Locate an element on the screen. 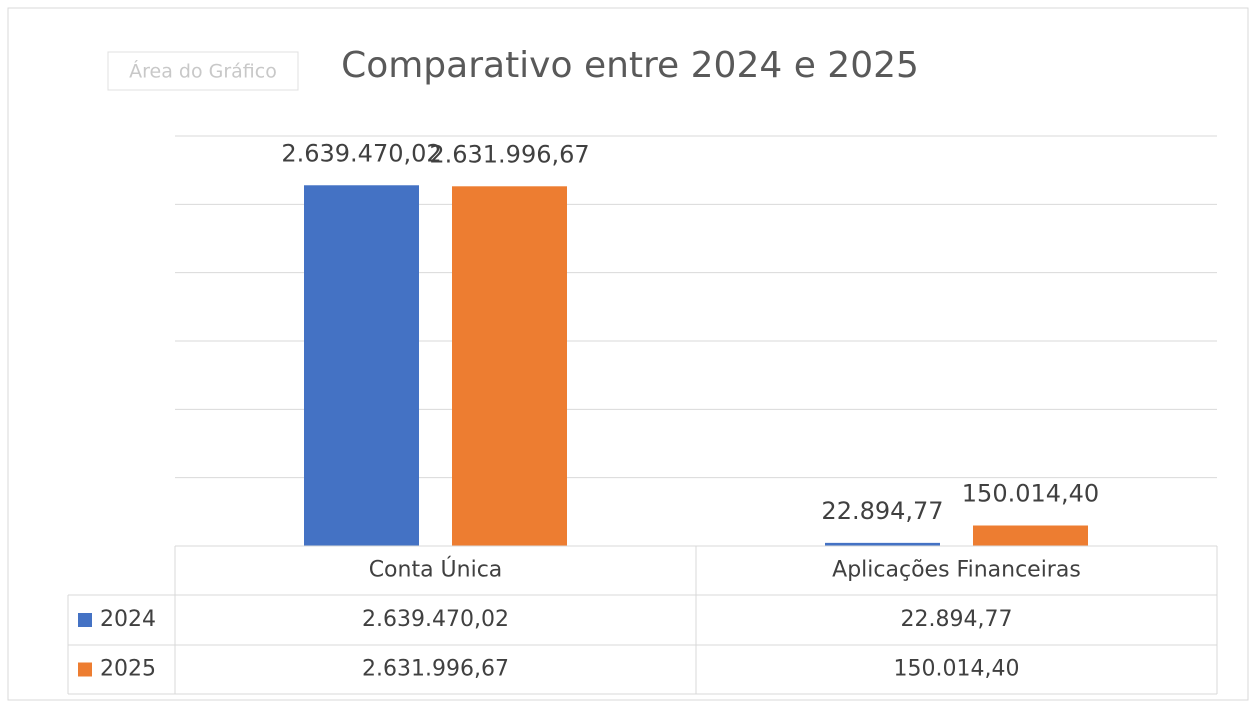 The width and height of the screenshot is (1256, 709). legend-label: 2025 is located at coordinates (128, 669).